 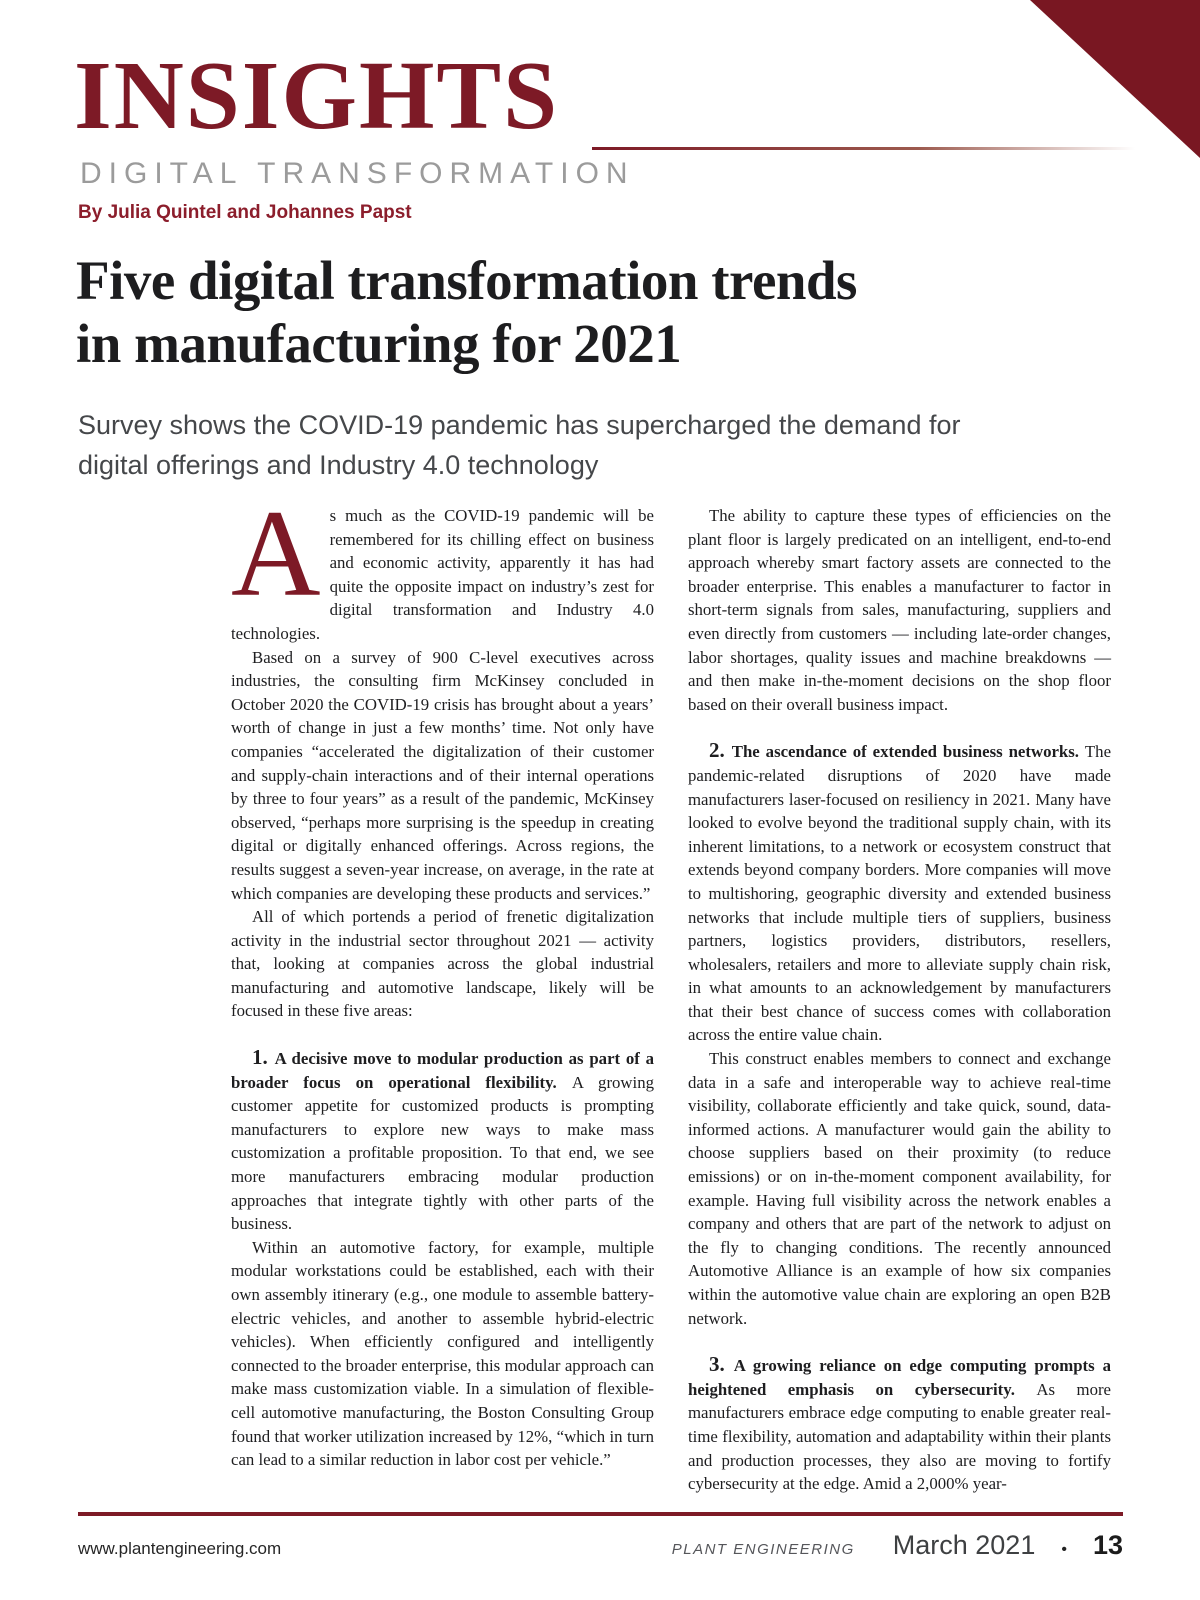 What do you see at coordinates (317, 95) in the screenshot?
I see `masthead-brand: INSIGHTS` at bounding box center [317, 95].